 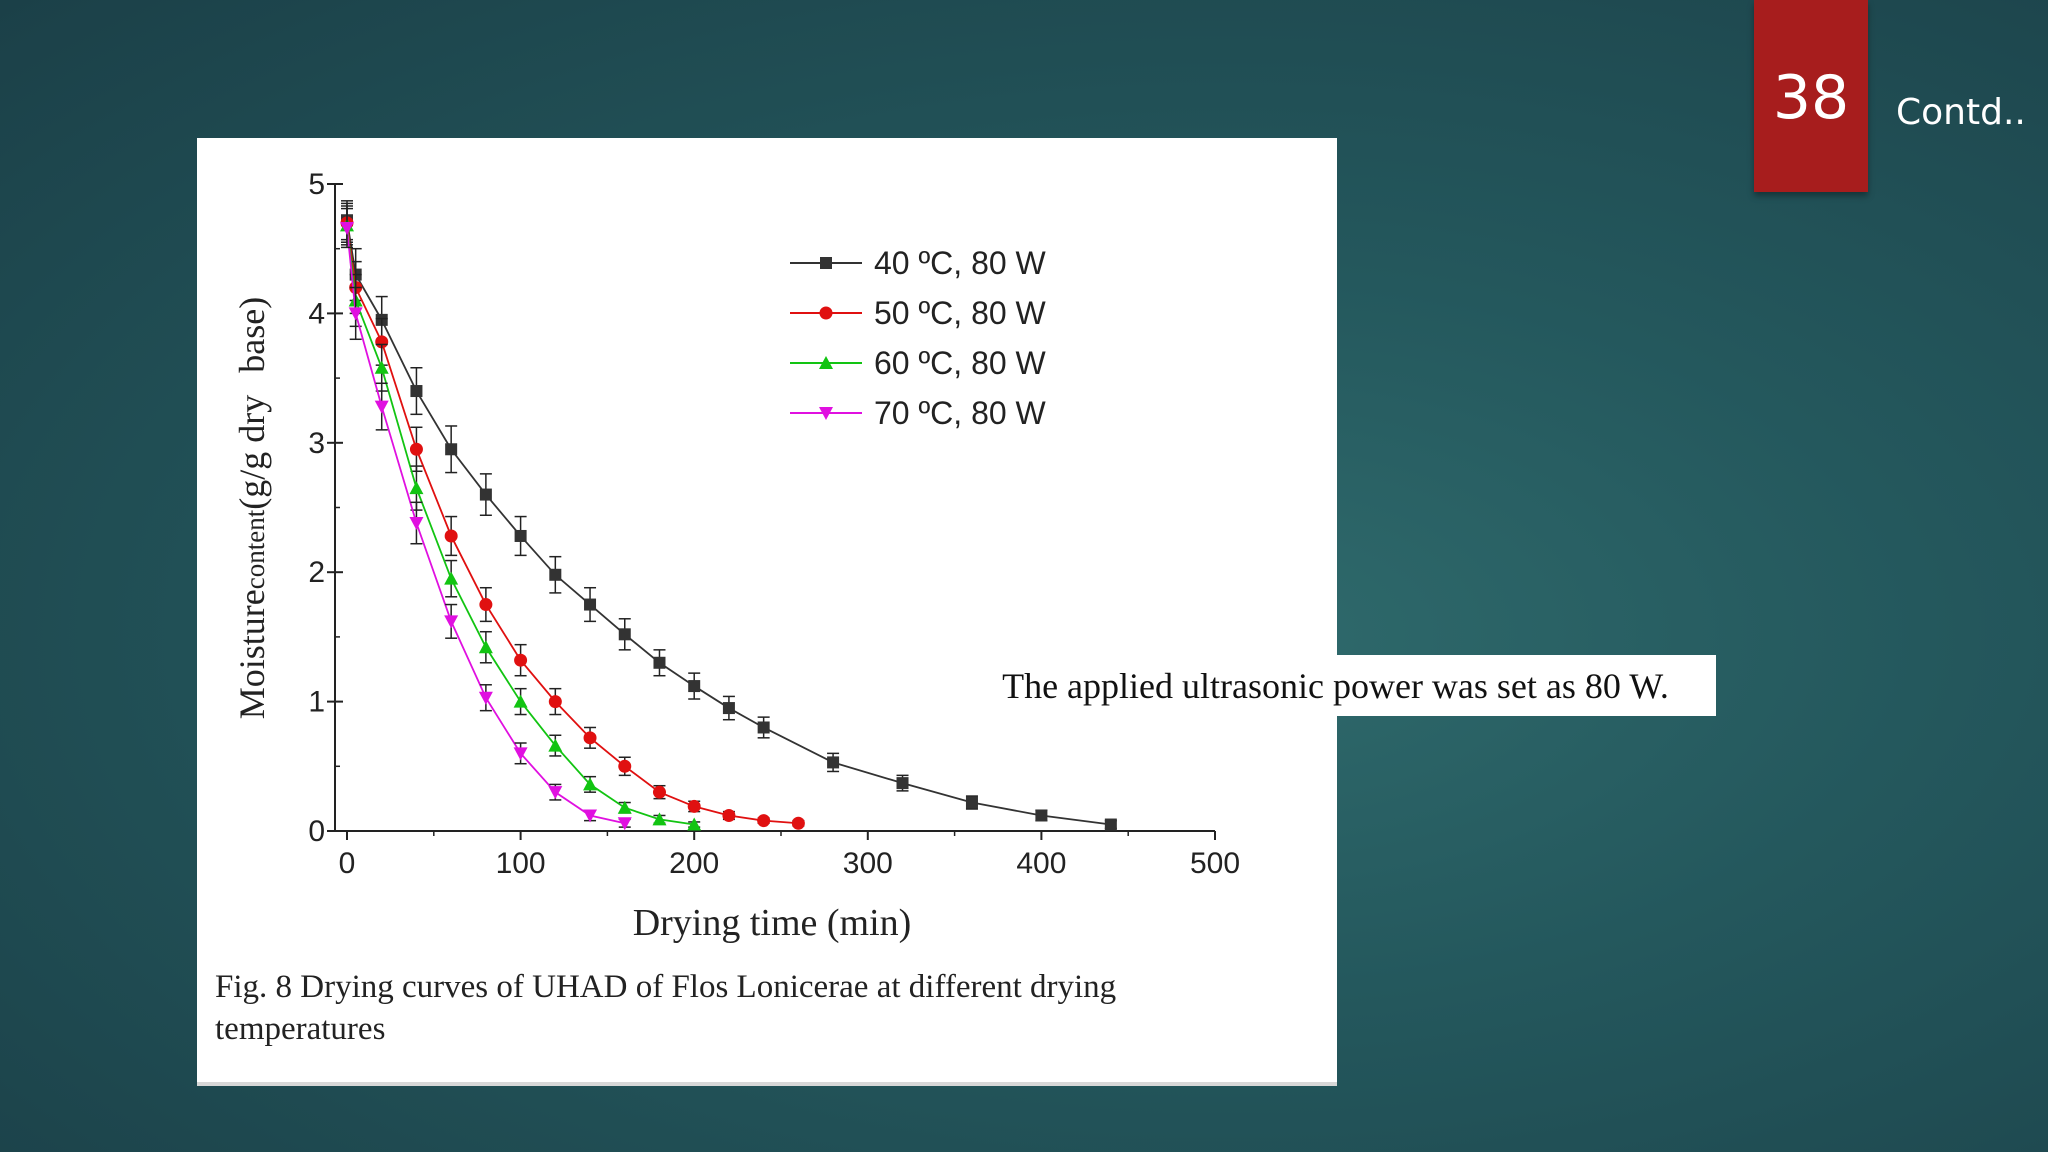 I want to click on legend-label-4: 70 ºC, 80 W, so click(x=960, y=413).